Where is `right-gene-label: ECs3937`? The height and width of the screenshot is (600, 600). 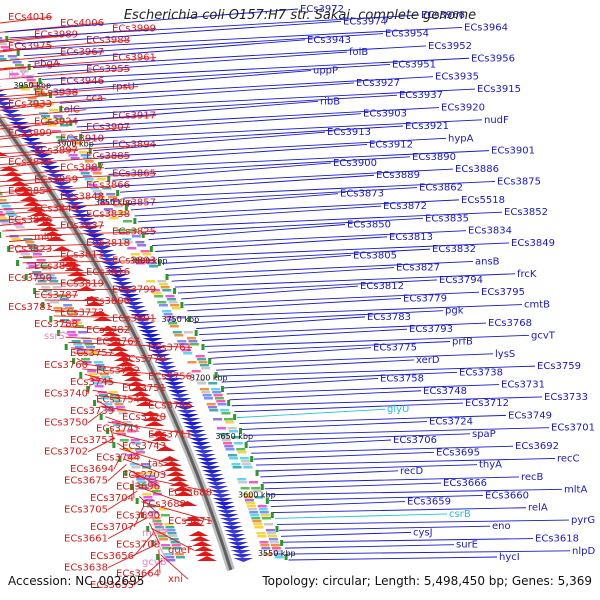
right-gene-label: ECs3937 is located at coordinates (421, 95).